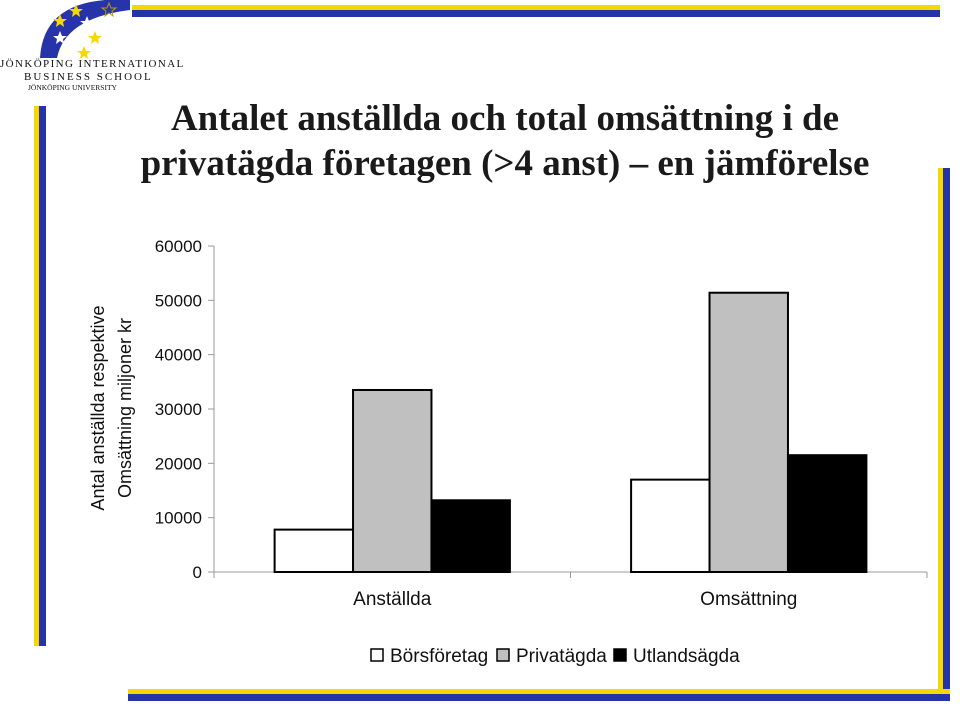 This screenshot has height=709, width=960. What do you see at coordinates (72, 87) in the screenshot?
I see `logo-text-line3: JÖNKÖPING UNIVERSITY` at bounding box center [72, 87].